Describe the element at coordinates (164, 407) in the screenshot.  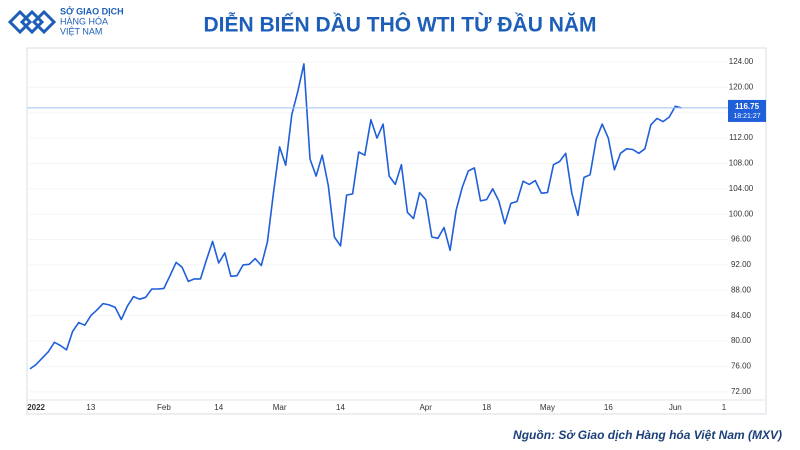
I see `x-tick-label: Feb` at that location.